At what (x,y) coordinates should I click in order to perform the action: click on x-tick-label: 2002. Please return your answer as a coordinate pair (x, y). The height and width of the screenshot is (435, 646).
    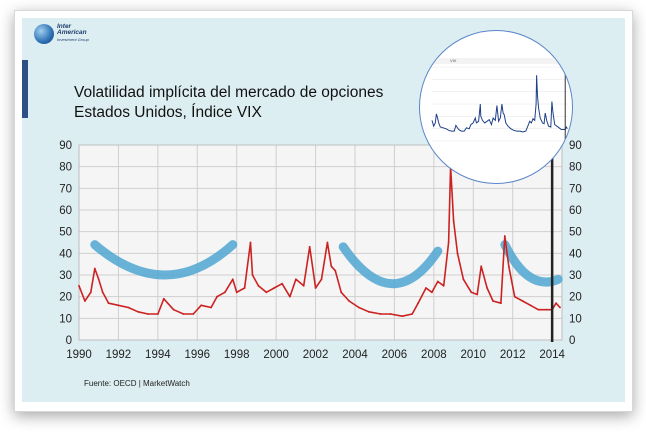
    Looking at the image, I should click on (316, 355).